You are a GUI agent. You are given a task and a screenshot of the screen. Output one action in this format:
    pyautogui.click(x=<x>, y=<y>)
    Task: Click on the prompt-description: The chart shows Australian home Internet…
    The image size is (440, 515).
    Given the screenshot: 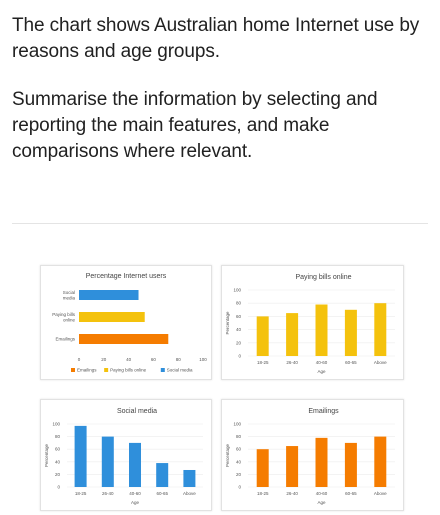 What is the action you would take?
    pyautogui.click(x=216, y=38)
    